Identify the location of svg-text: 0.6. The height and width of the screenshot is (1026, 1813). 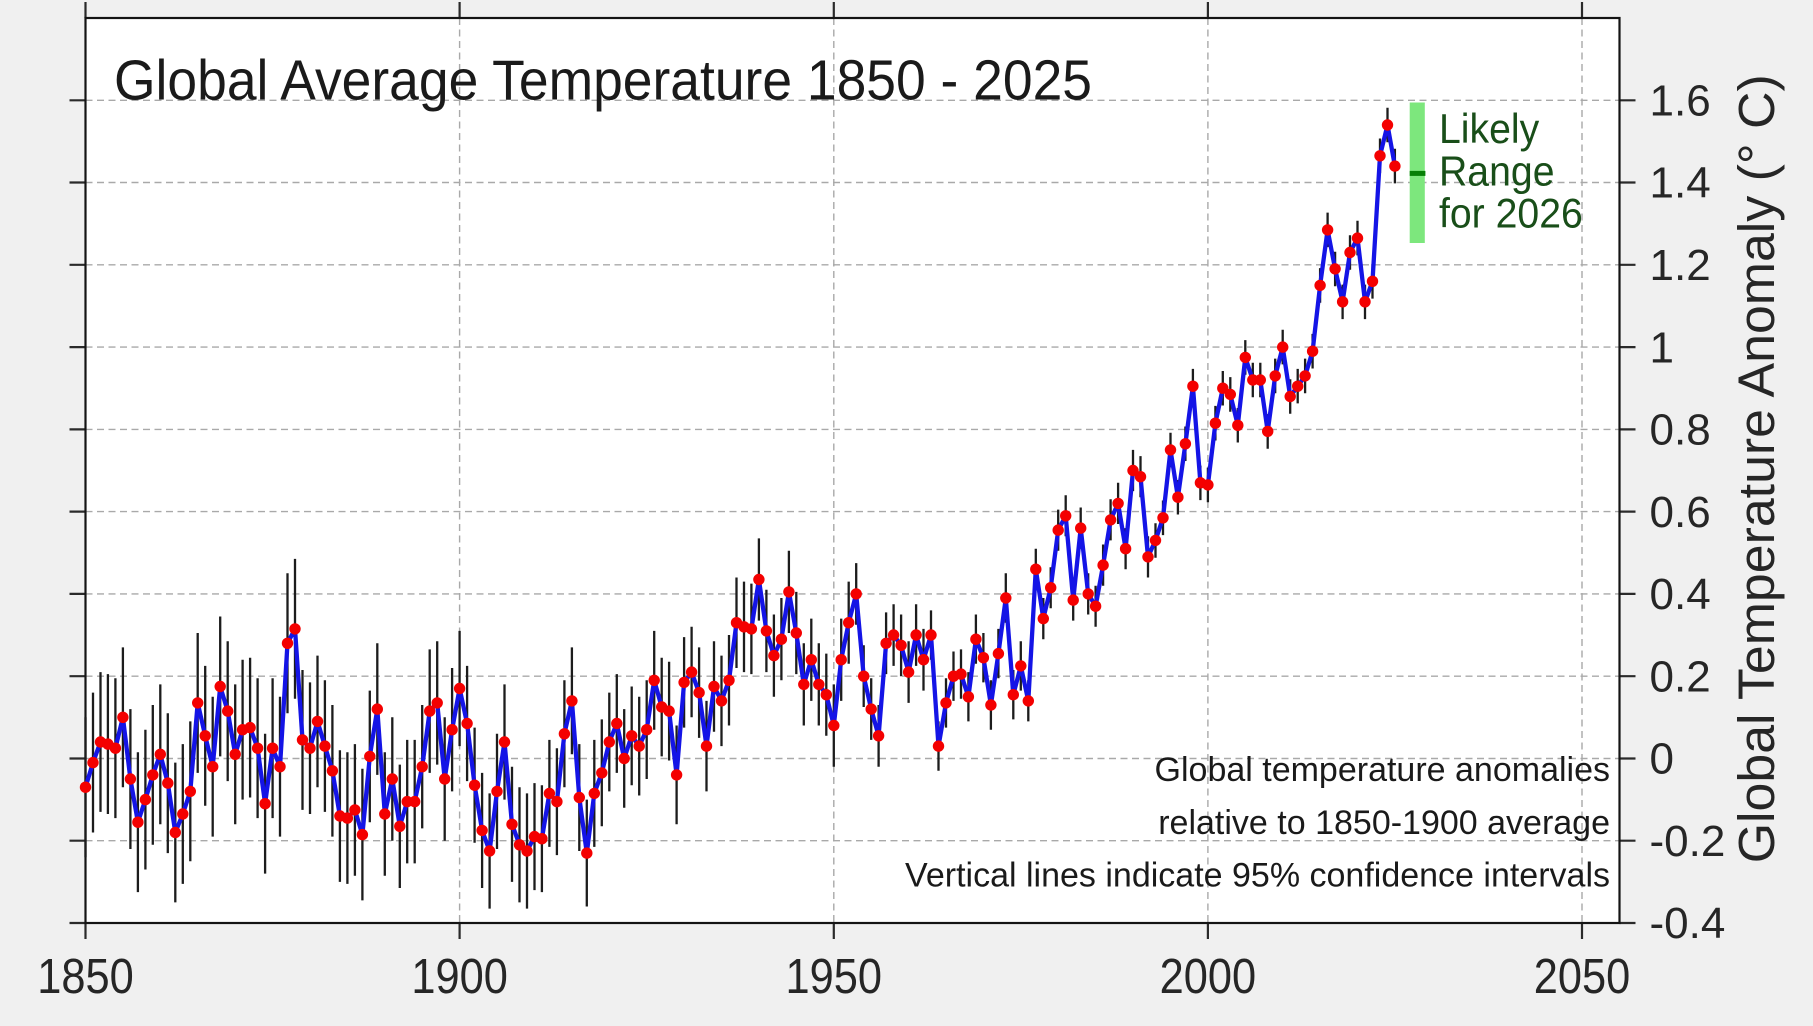
(1680, 512).